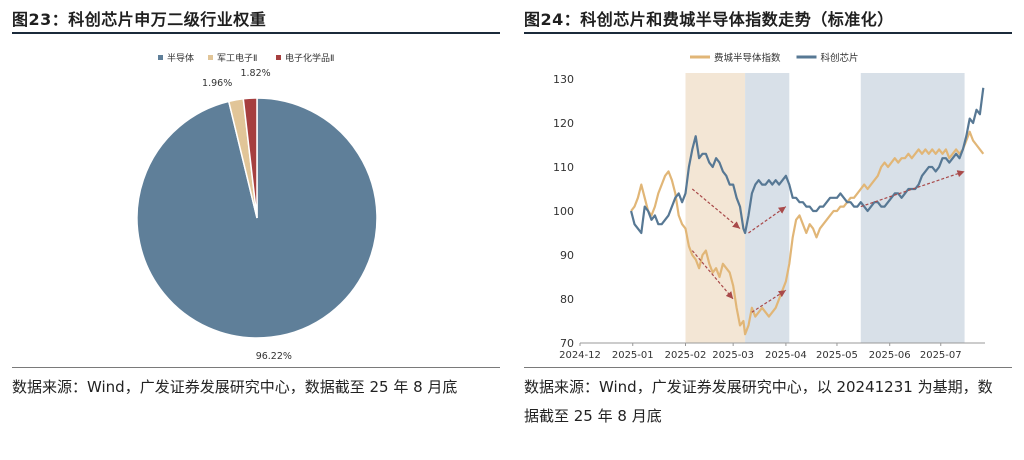 This screenshot has height=460, width=1024. I want to click on legend-label: 电子化学品Ⅱ, so click(309, 58).